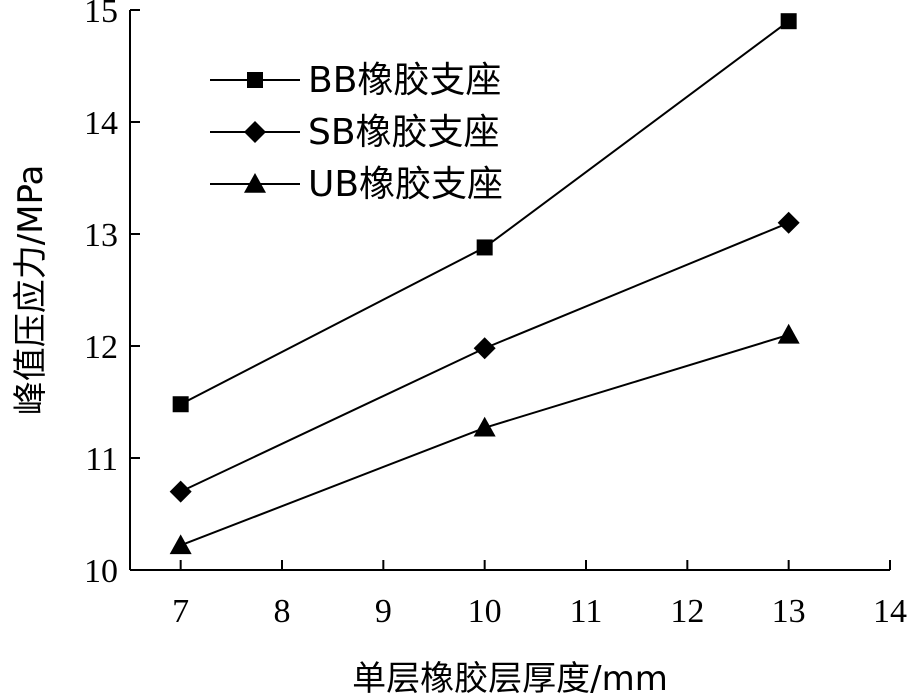  I want to click on y-tick-label: 11, so click(101, 459).